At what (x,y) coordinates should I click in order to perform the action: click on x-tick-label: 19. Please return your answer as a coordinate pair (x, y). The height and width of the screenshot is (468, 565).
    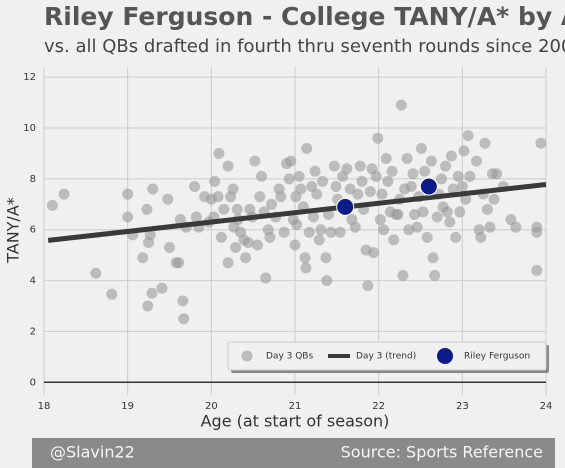
    Looking at the image, I should click on (127, 406).